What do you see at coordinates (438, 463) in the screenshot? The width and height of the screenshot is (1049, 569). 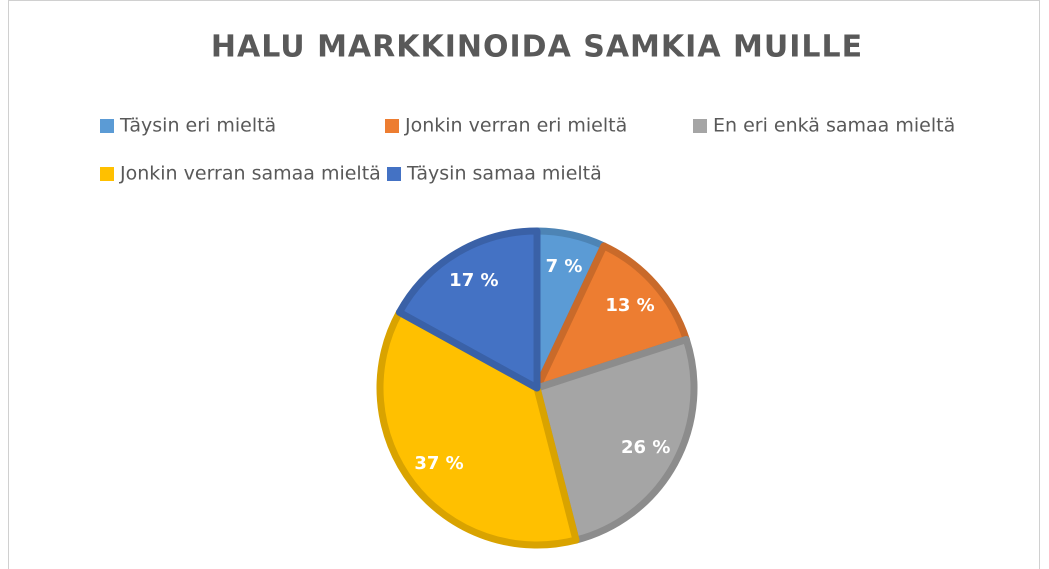 I see `data-label: 37 %` at bounding box center [438, 463].